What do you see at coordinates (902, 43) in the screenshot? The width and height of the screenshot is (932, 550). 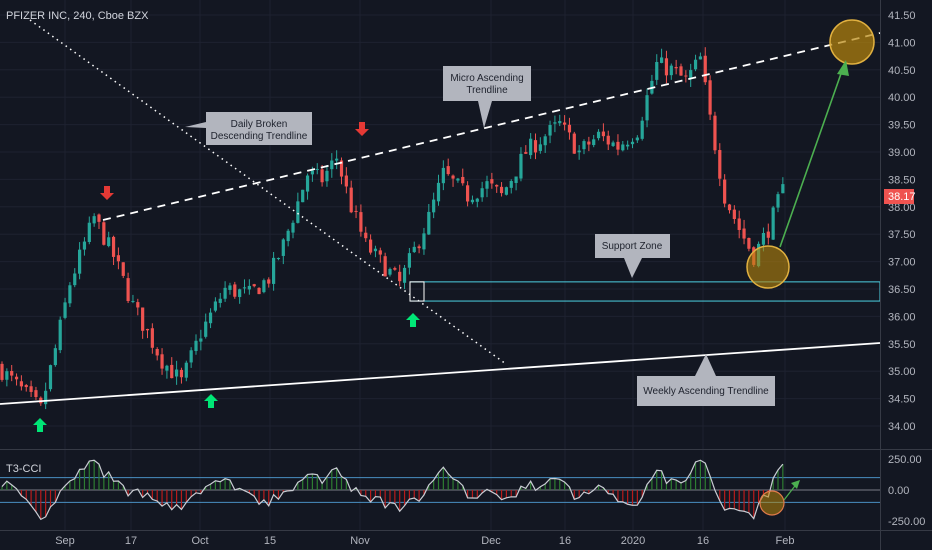 I see `y-tick-label: 41.00` at bounding box center [902, 43].